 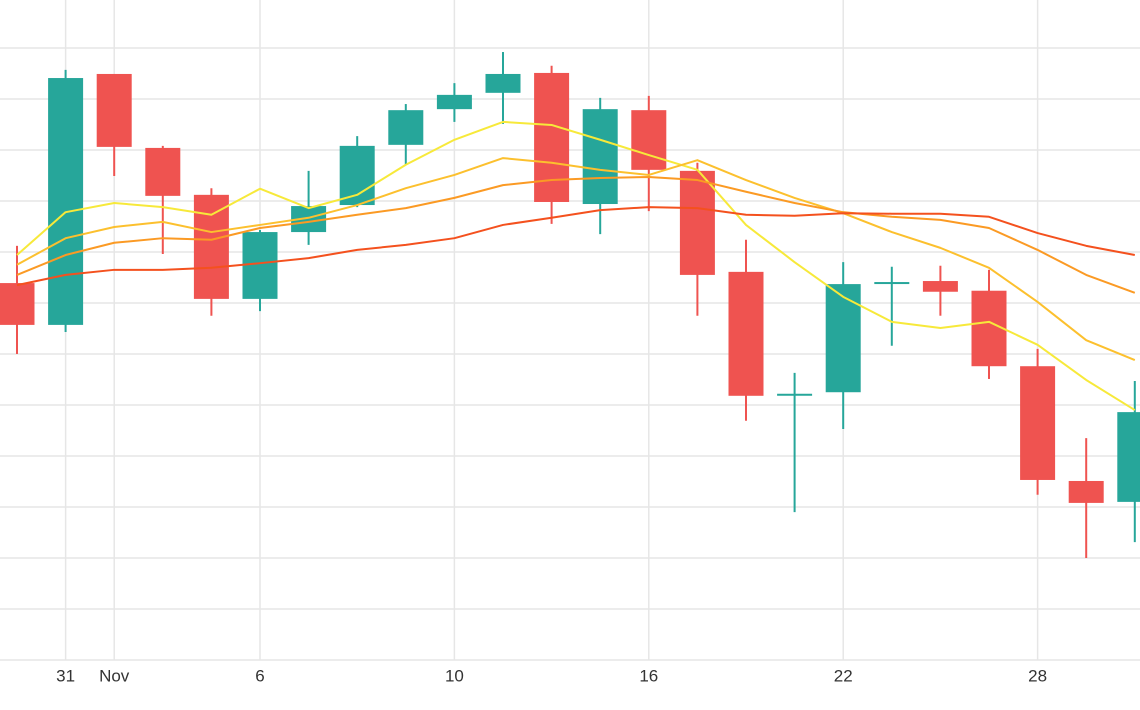 I want to click on x-tick-label: 6, so click(x=259, y=675).